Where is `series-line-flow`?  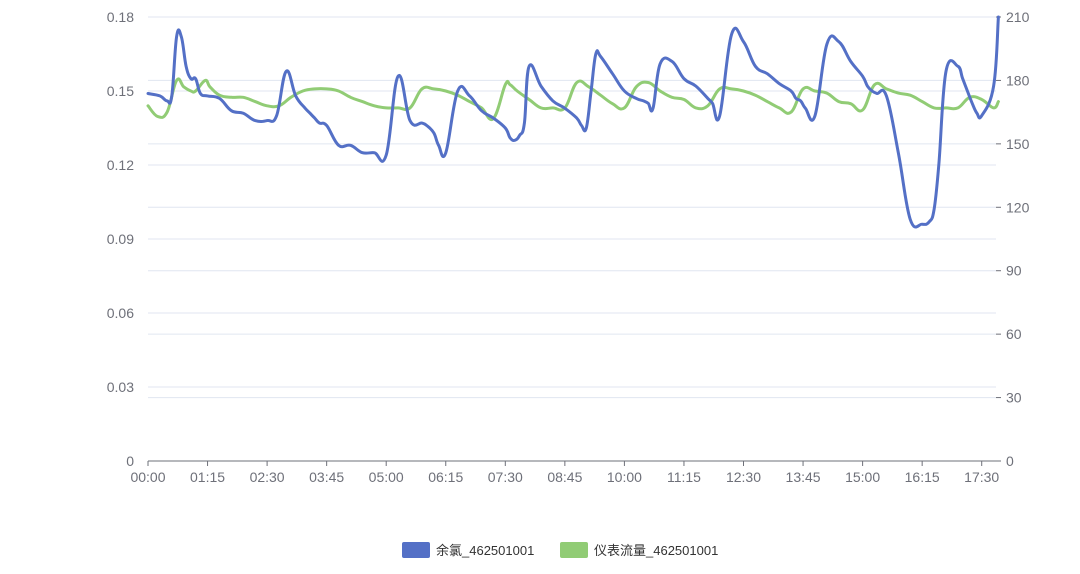 series-line-flow is located at coordinates (573, 99).